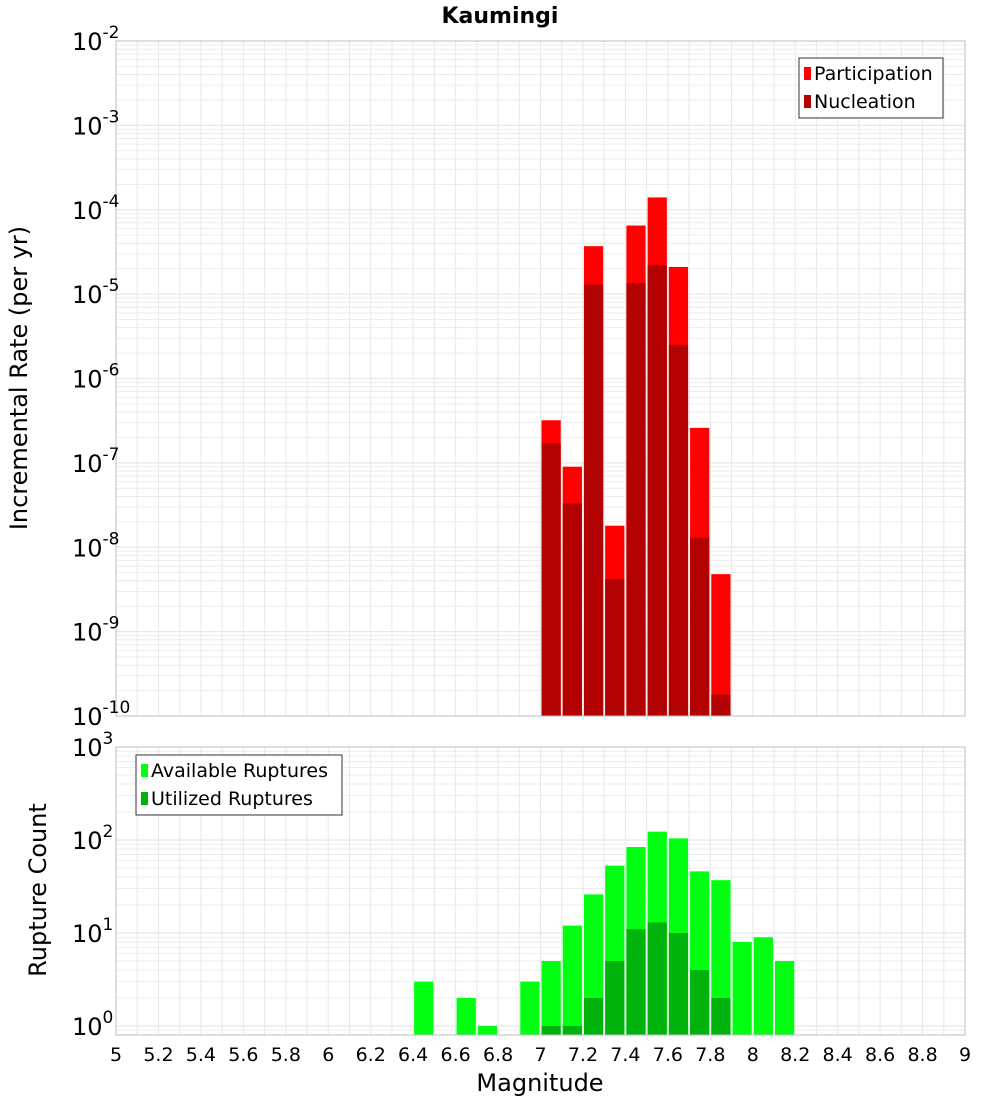 This screenshot has width=1000, height=1104. What do you see at coordinates (583, 1055) in the screenshot?
I see `x-tick-label: 7.2` at bounding box center [583, 1055].